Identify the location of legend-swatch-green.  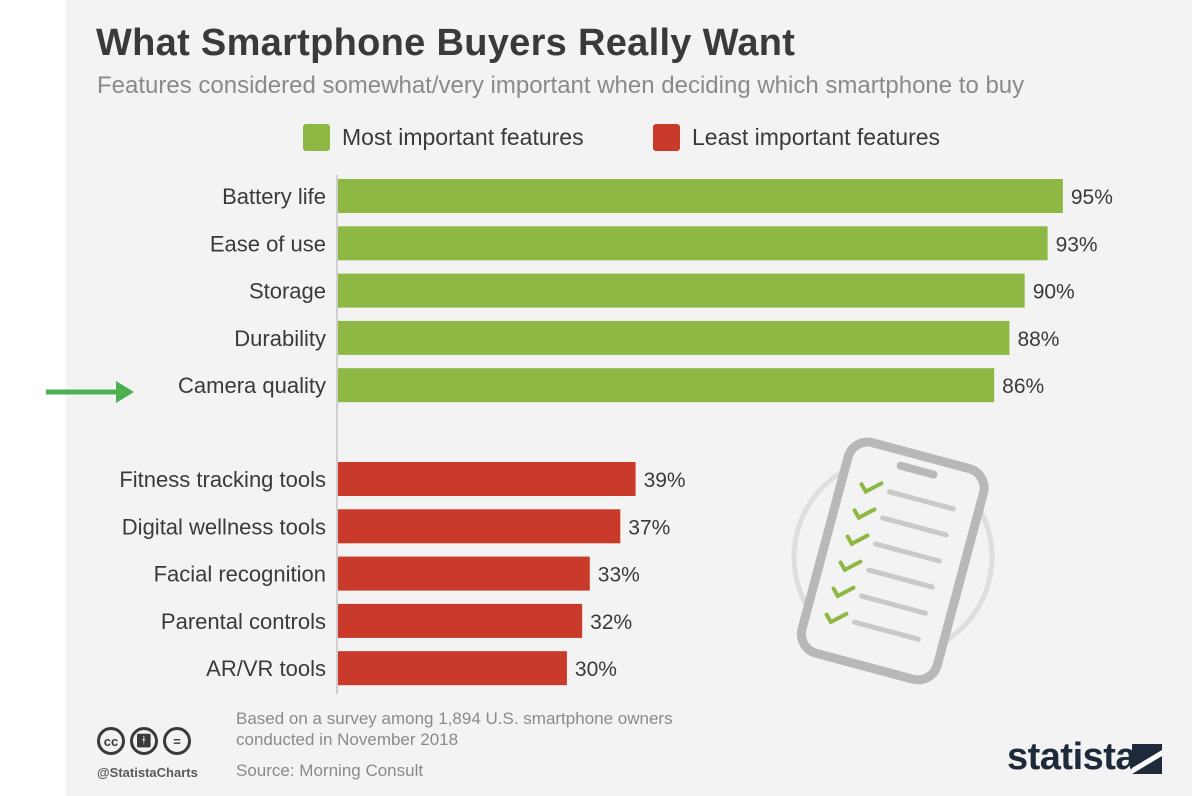
(316, 137).